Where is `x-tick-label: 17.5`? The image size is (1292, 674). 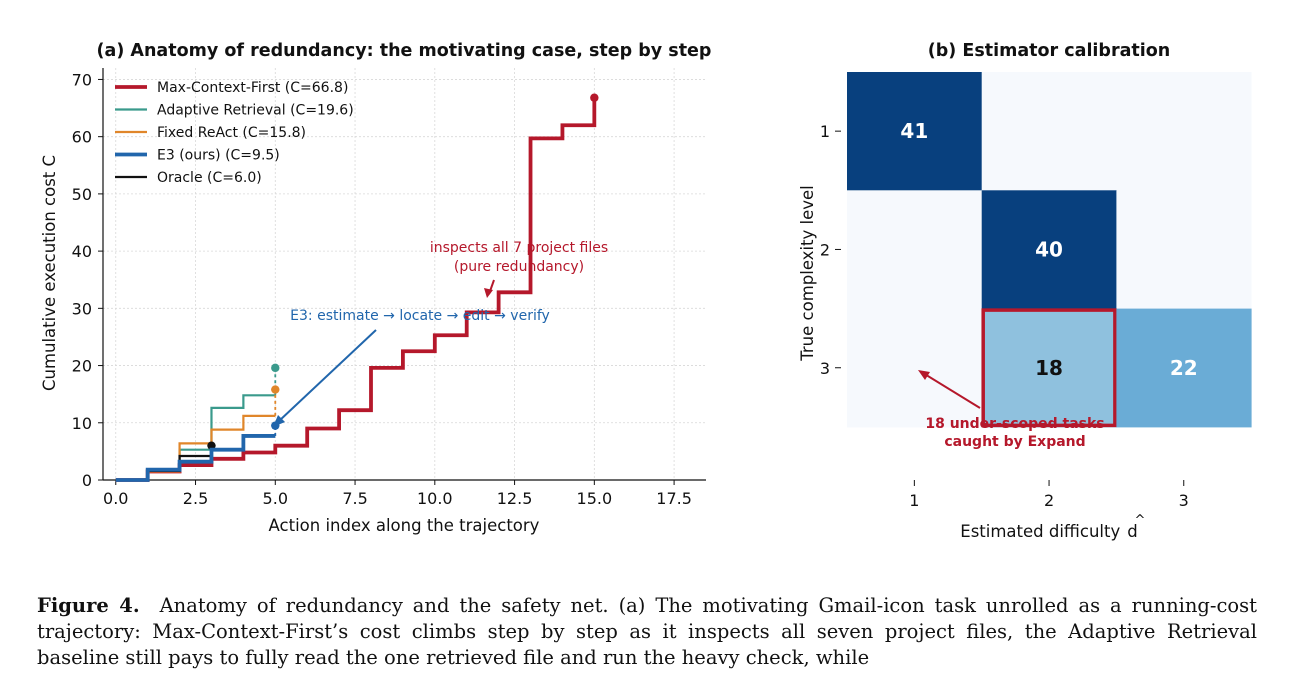
x-tick-label: 17.5 is located at coordinates (674, 498).